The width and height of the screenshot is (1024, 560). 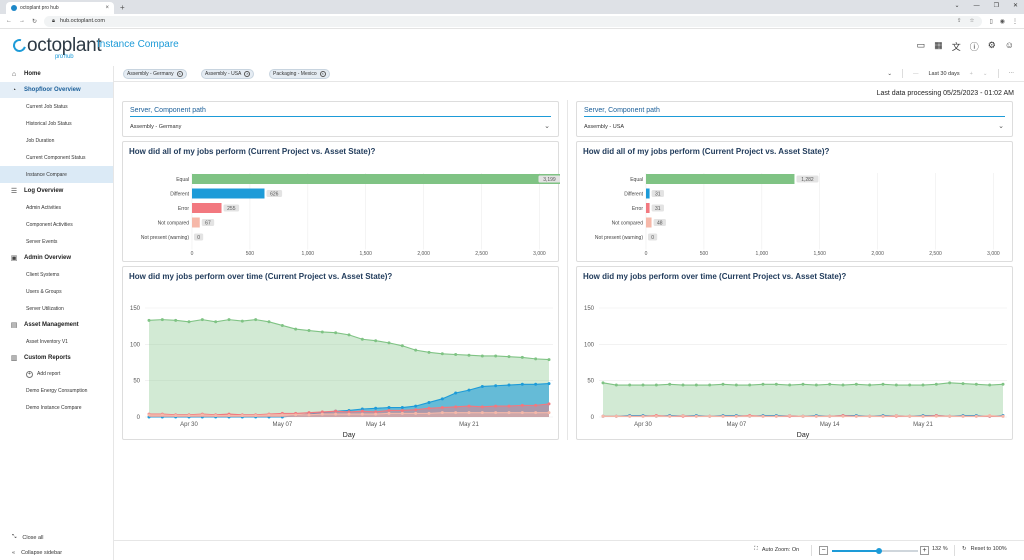 What do you see at coordinates (299, 74) in the screenshot?
I see `filter-chip: Packaging - Mexico ×` at bounding box center [299, 74].